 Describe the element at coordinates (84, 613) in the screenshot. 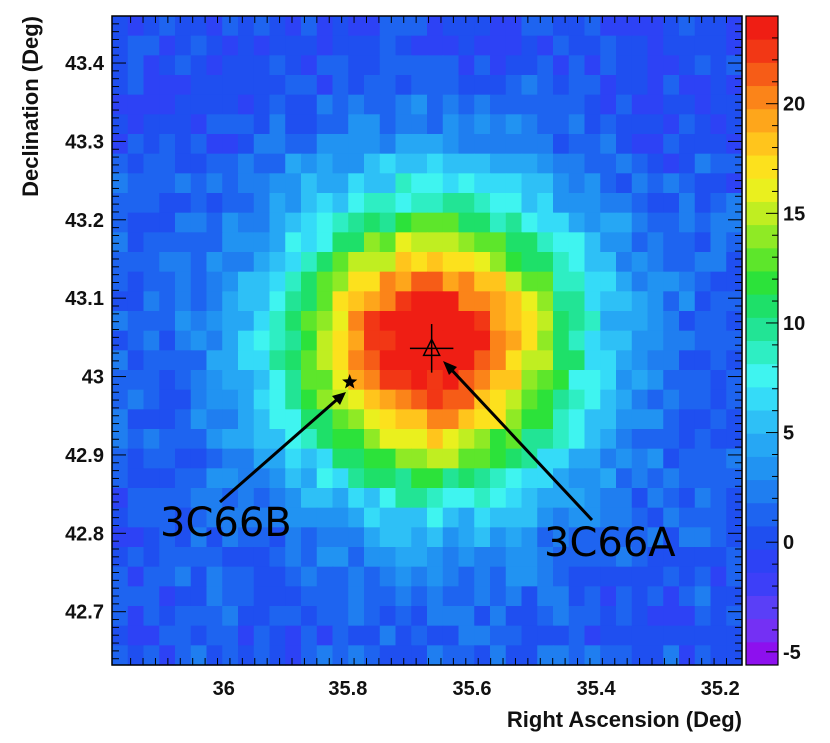

I see `y-tick-label: 42.7` at that location.